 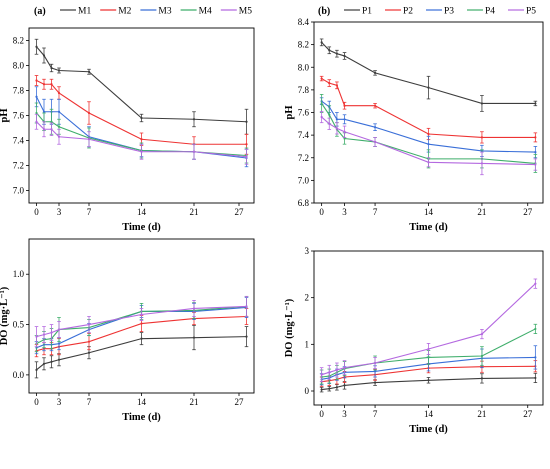 I want to click on y-axis-label: pH, so click(x=289, y=112).